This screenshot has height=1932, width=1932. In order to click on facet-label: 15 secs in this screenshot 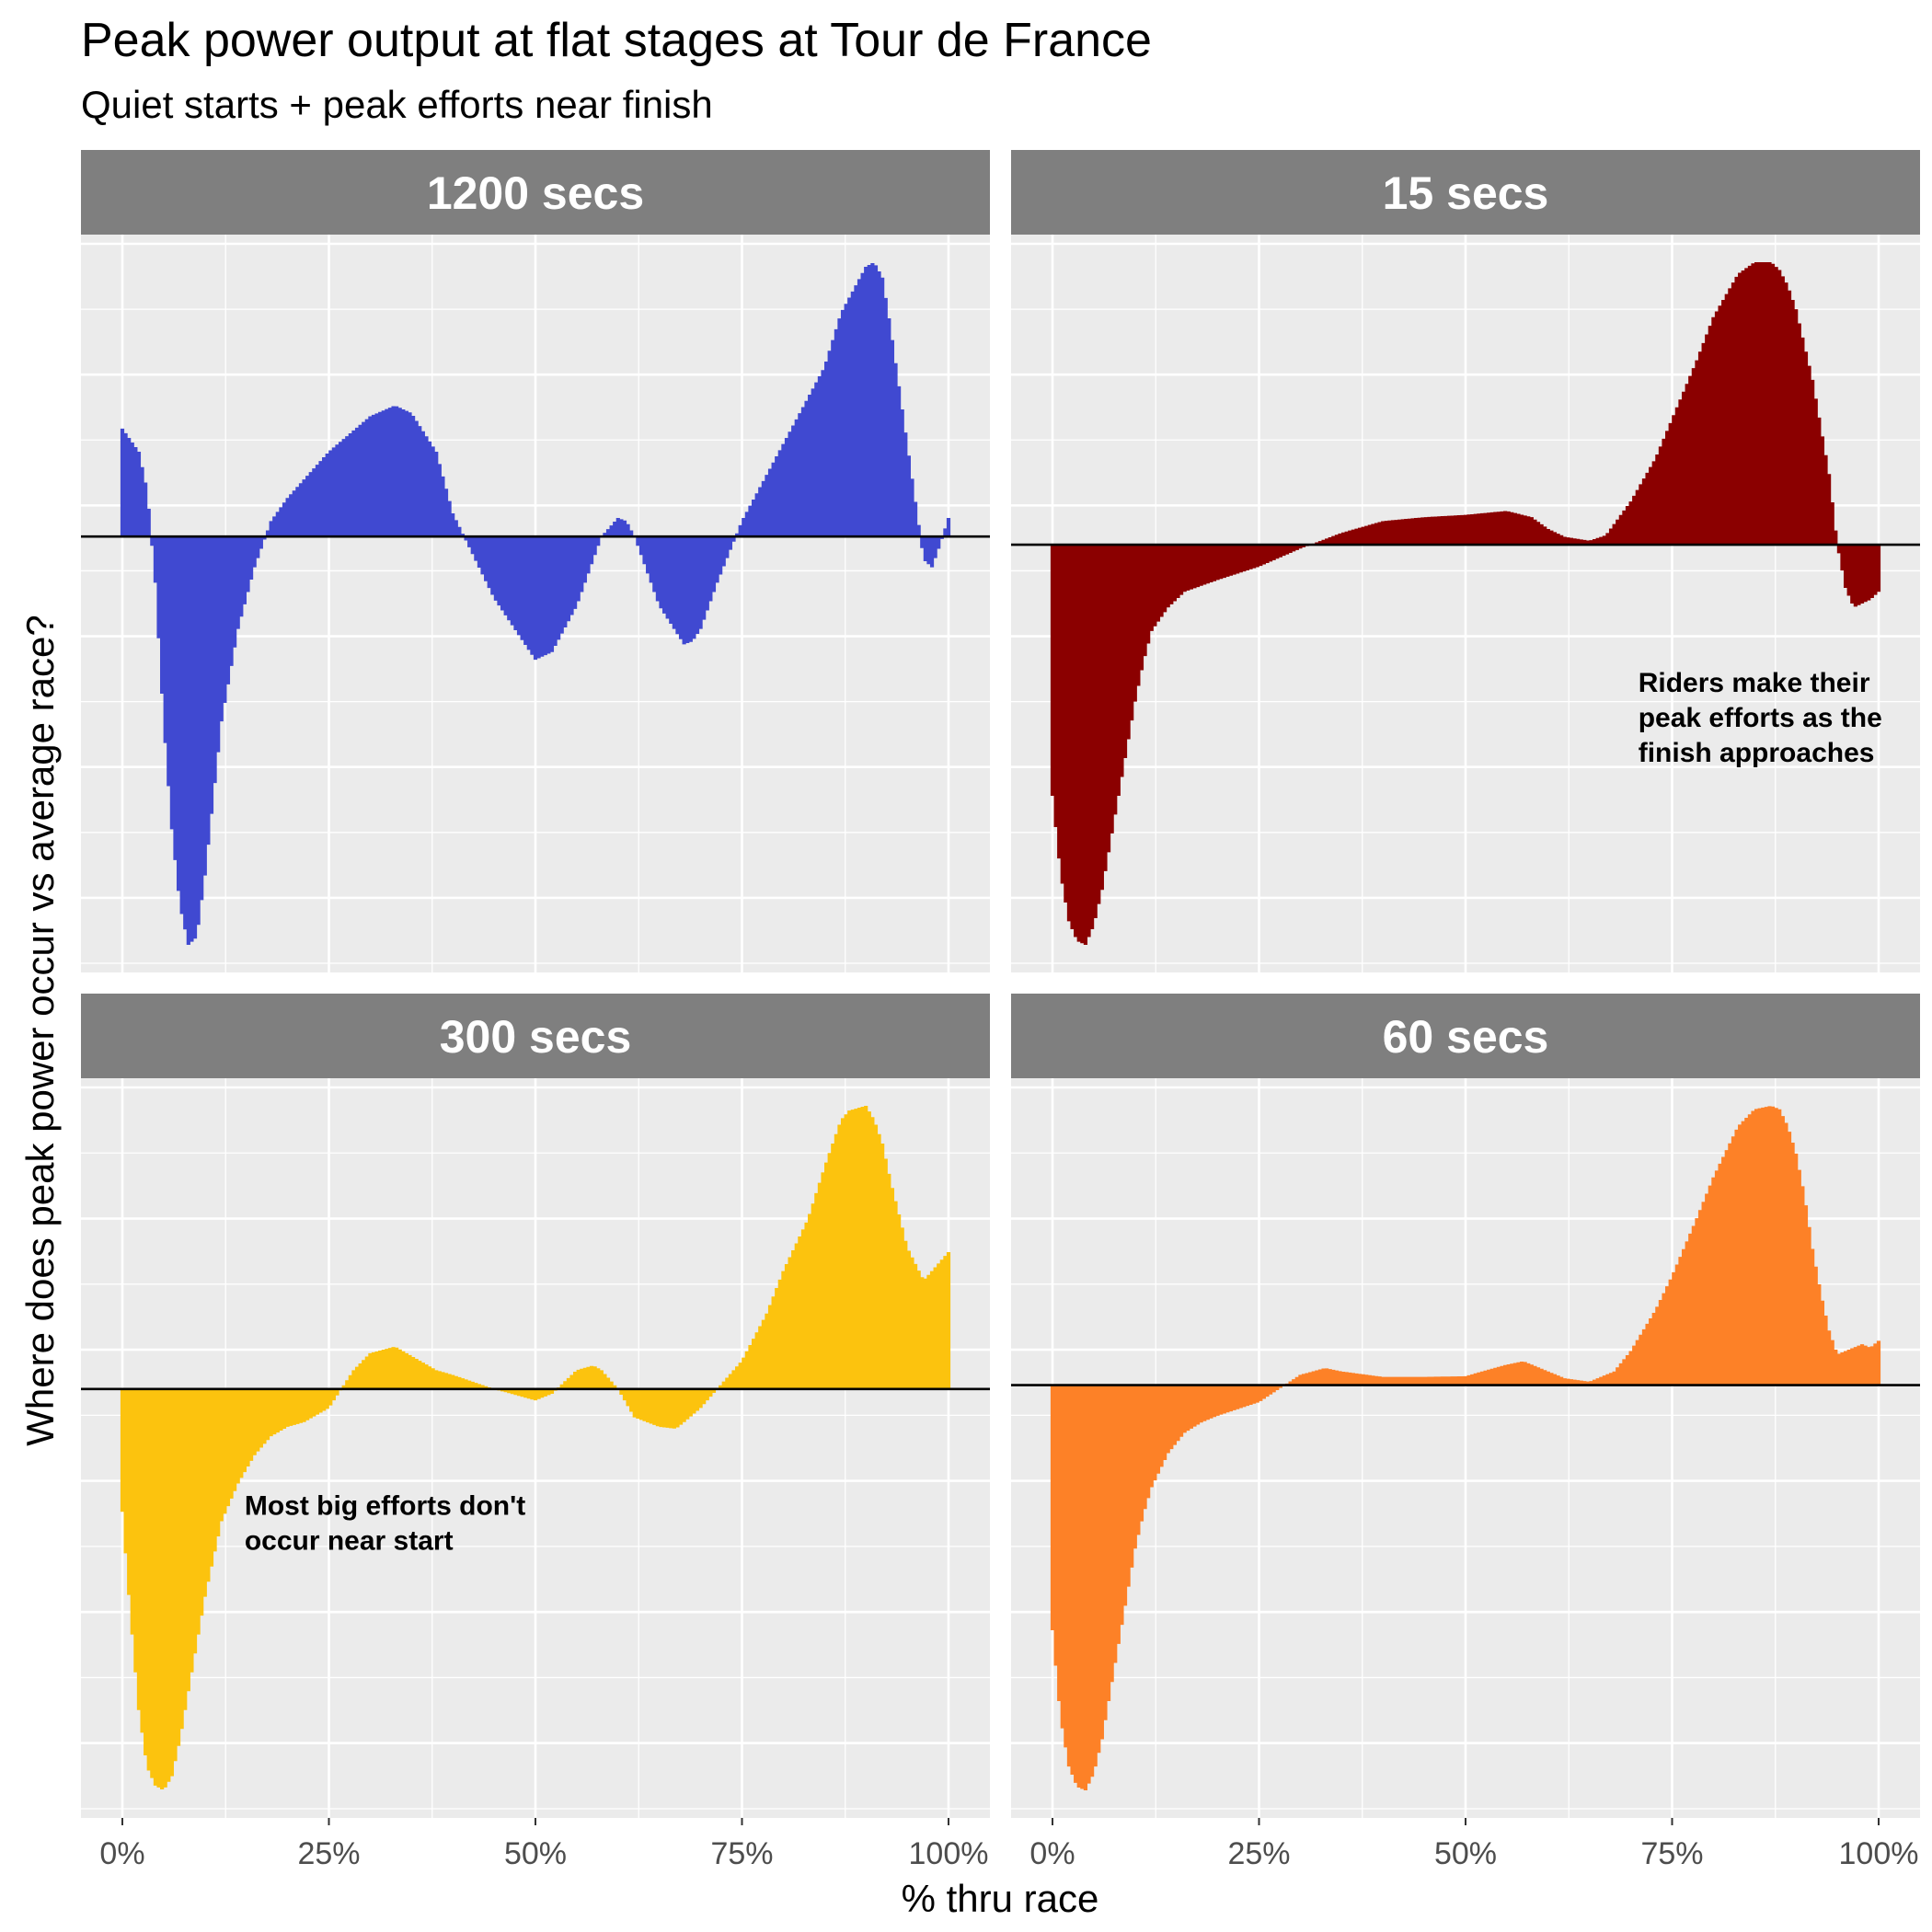, I will do `click(1466, 193)`.